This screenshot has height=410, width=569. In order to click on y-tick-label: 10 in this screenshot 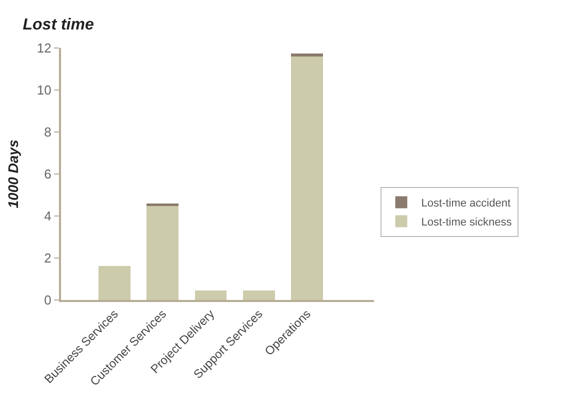, I will do `click(44, 90)`.